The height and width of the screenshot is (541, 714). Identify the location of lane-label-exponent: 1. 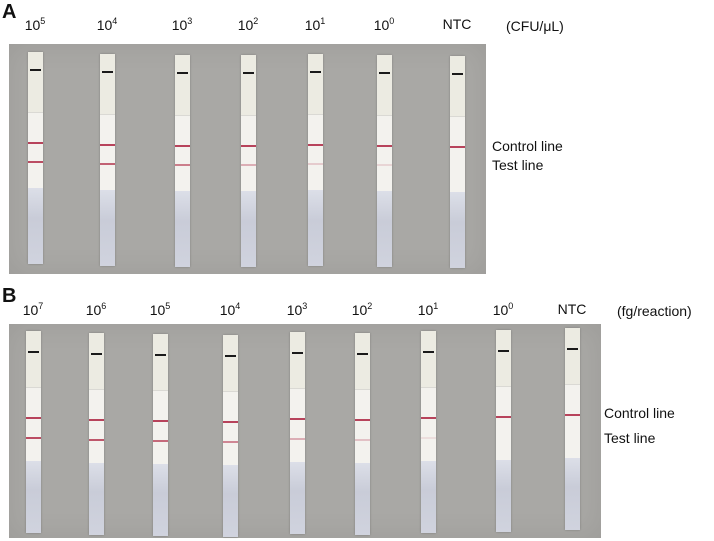
(436, 306).